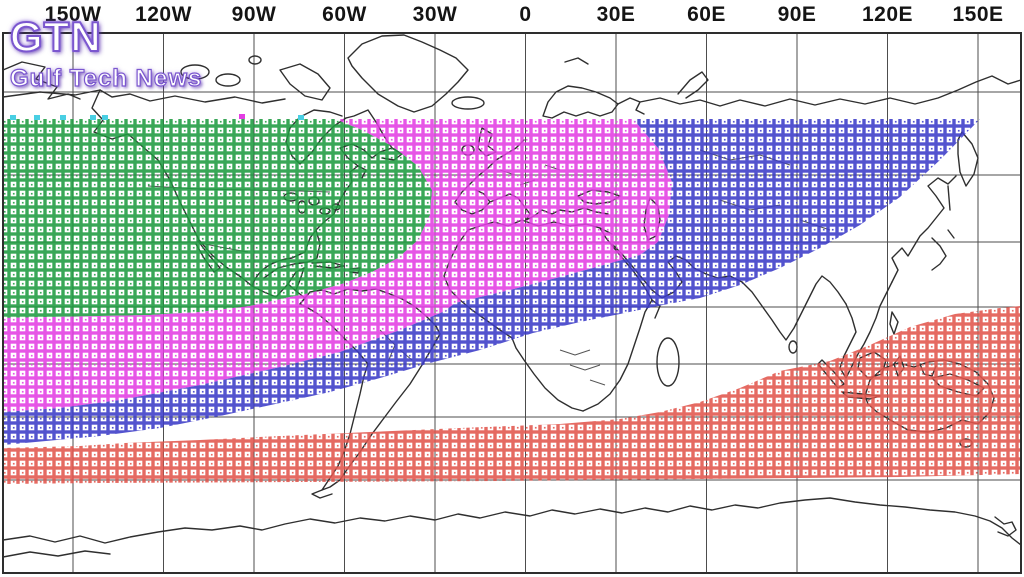 This screenshot has width=1024, height=577. Describe the element at coordinates (793, 347) in the screenshot. I see `island-srilanka` at that location.